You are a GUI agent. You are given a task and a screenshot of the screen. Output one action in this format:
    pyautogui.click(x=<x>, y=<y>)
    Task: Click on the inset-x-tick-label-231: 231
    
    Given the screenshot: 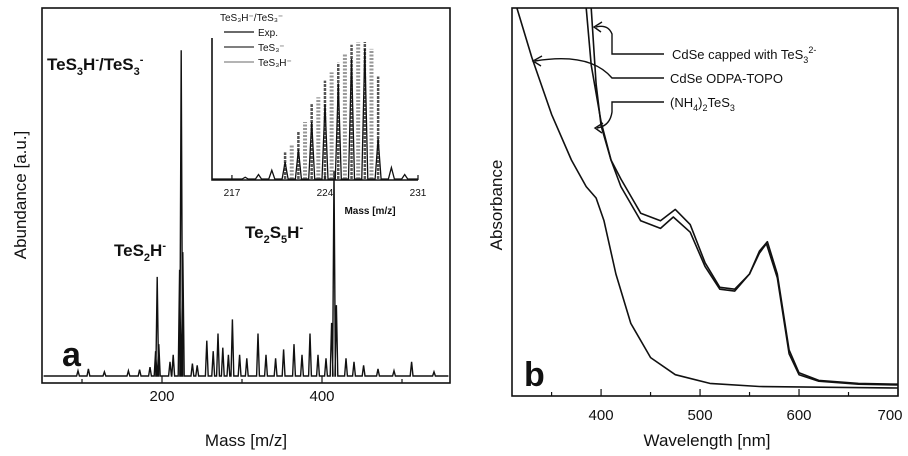 What is the action you would take?
    pyautogui.click(x=418, y=193)
    